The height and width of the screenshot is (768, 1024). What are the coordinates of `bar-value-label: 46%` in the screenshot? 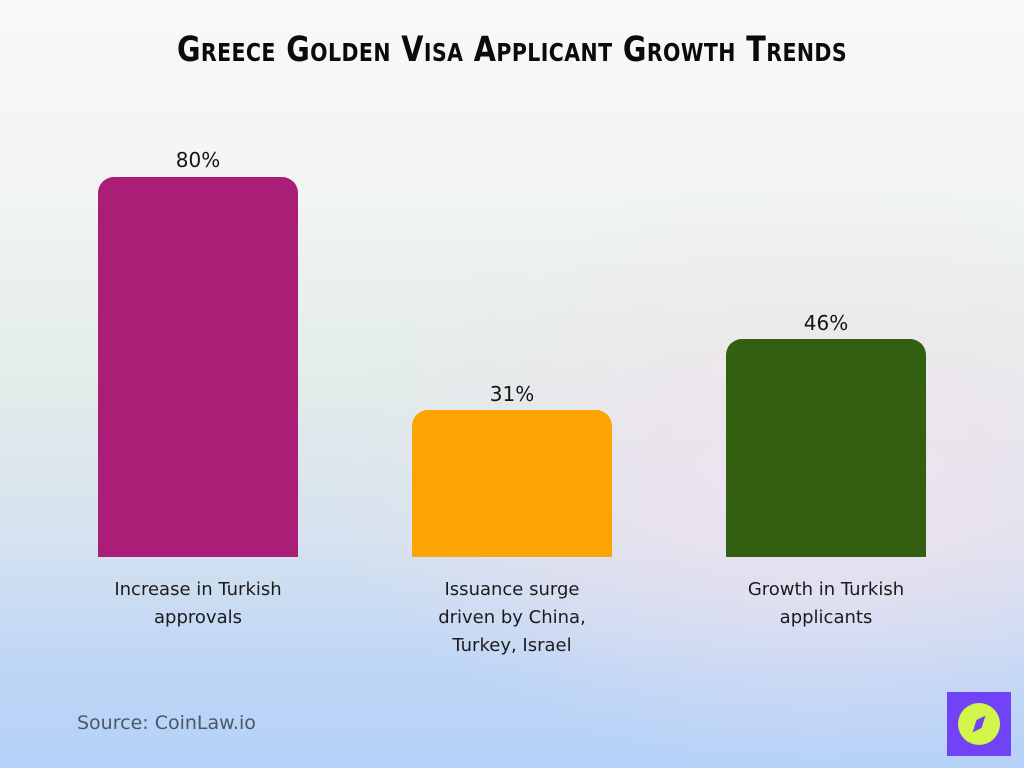 It's located at (826, 323).